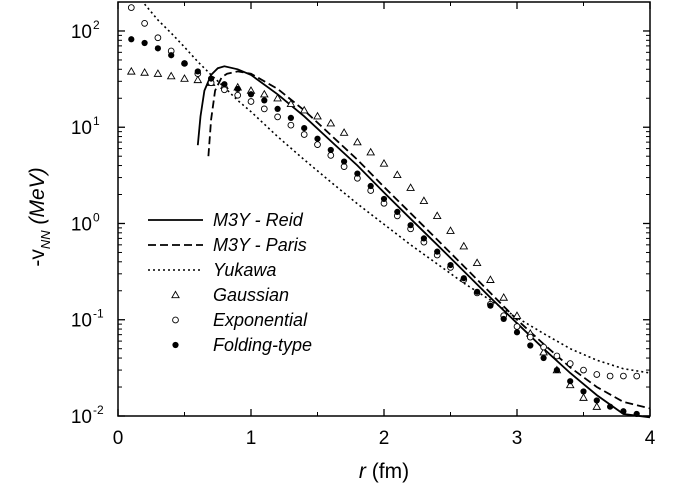  I want to click on x-axis-label: r (fm), so click(384, 471).